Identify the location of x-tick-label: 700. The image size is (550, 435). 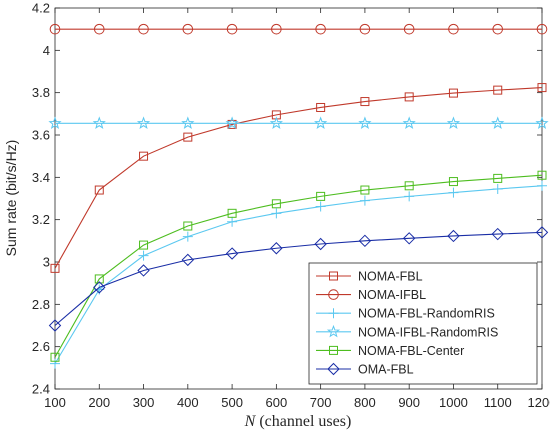
(321, 402).